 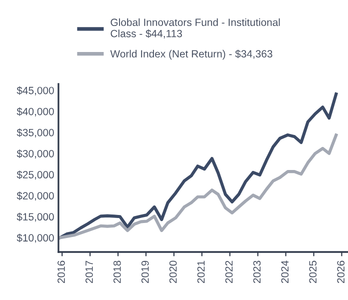 I want to click on y-tick-label: $40,000, so click(x=35, y=111).